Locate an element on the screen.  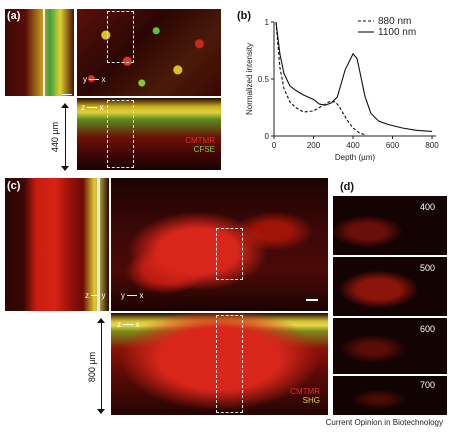
x-axis-label: Depth (µm) is located at coordinates (355, 157).